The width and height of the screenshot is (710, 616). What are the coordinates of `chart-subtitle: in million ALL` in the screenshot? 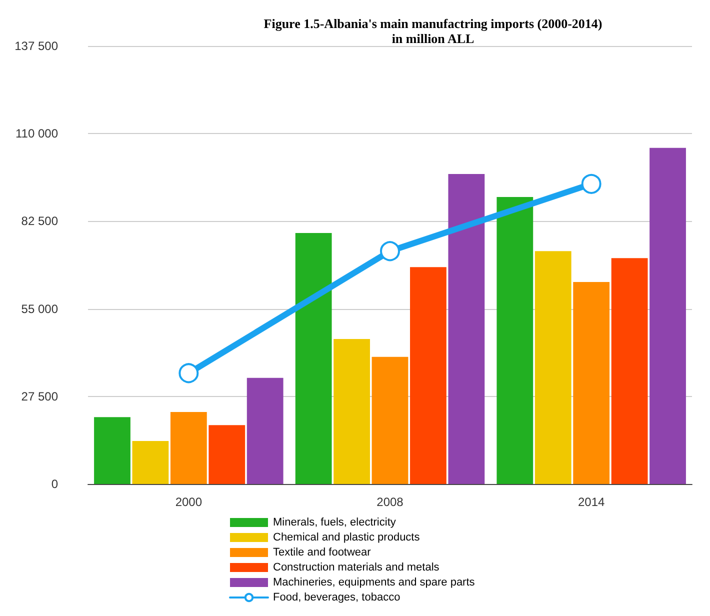 It's located at (433, 38).